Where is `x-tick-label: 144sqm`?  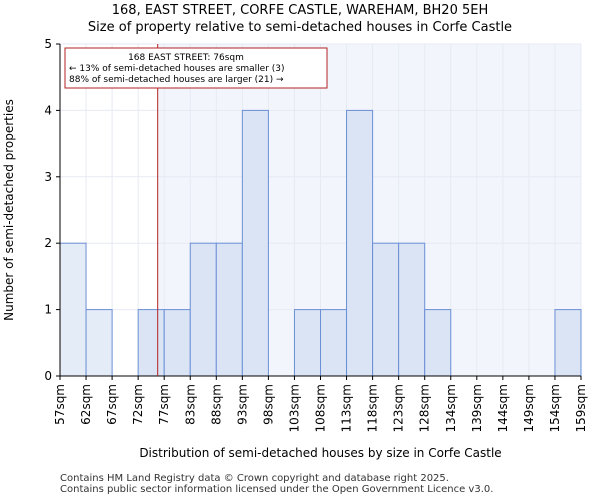
x-tick-label: 144sqm is located at coordinates (503, 408).